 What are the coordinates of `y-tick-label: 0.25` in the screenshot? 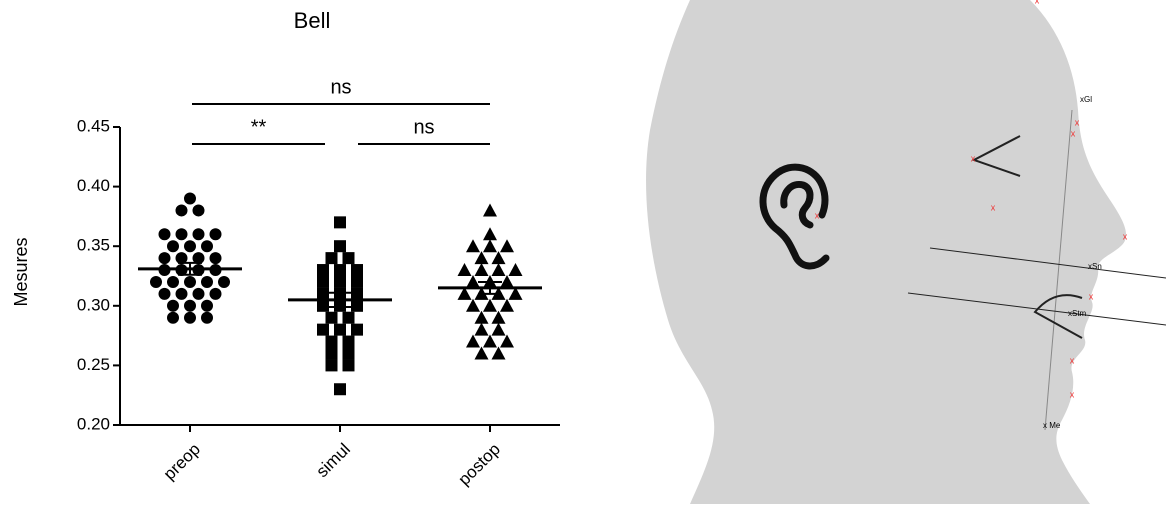 It's located at (93, 364).